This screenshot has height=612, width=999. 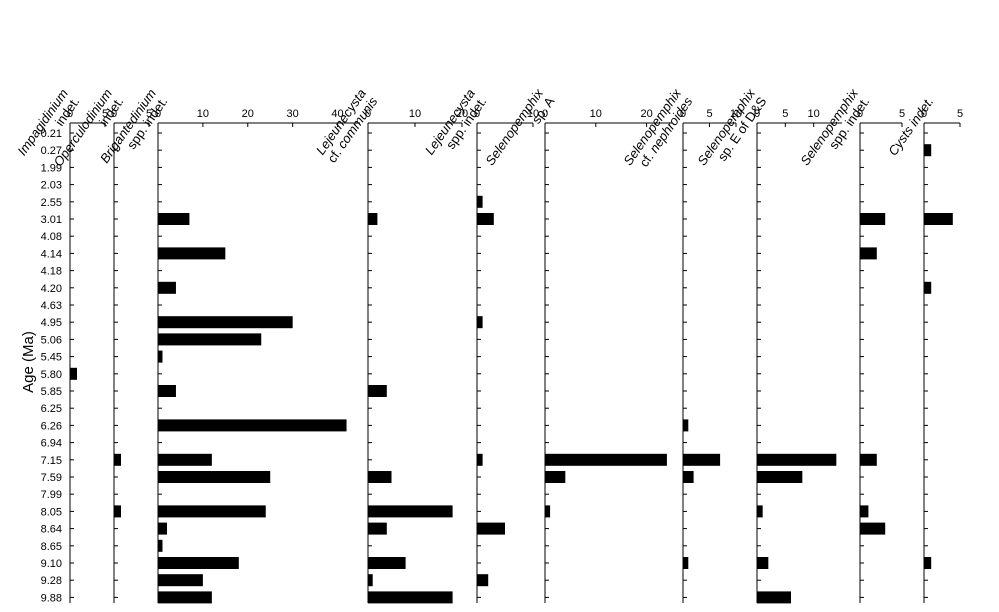 I want to click on age-tick-label: 2.55, so click(x=51, y=203).